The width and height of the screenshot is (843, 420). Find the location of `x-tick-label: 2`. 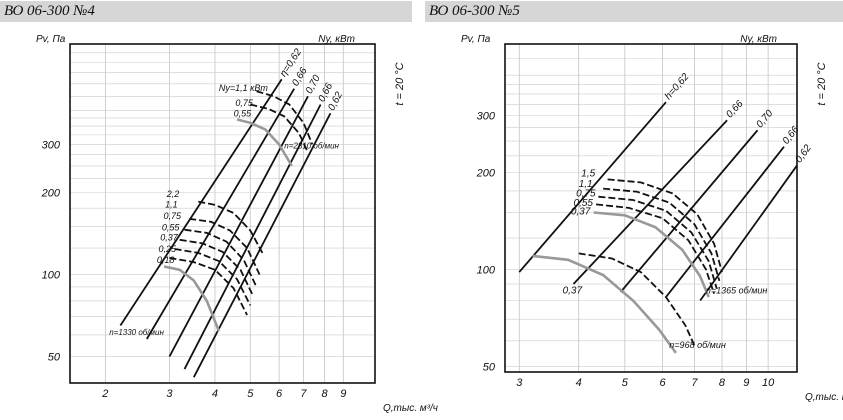

x-tick-label: 2 is located at coordinates (104, 394).